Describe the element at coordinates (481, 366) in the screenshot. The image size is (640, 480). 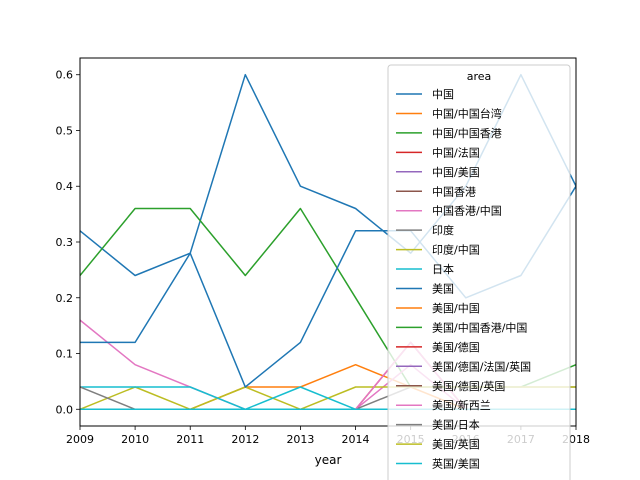
I see `legend-entry-label: 美国/德国/法国/英国` at that location.